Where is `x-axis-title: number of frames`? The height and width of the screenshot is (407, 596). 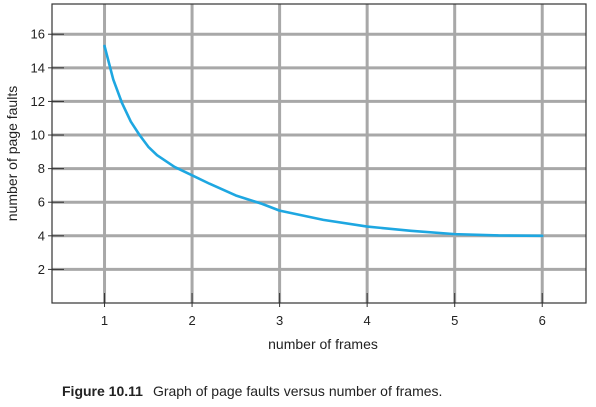
x-axis-title: number of frames is located at coordinates (323, 344).